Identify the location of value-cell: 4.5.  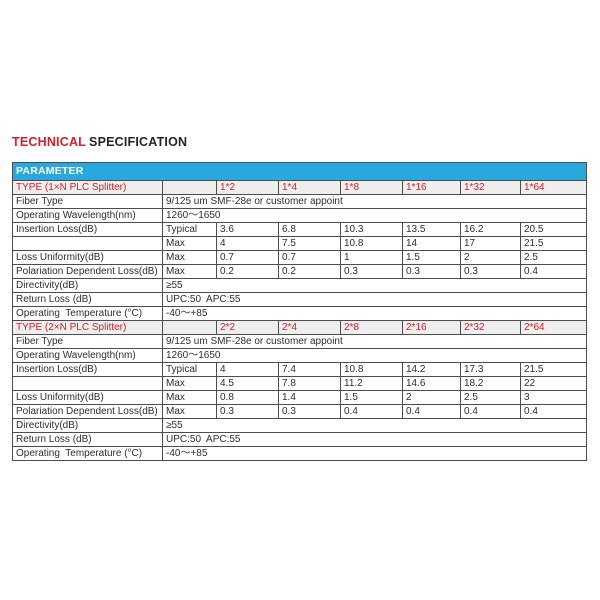
(247, 383).